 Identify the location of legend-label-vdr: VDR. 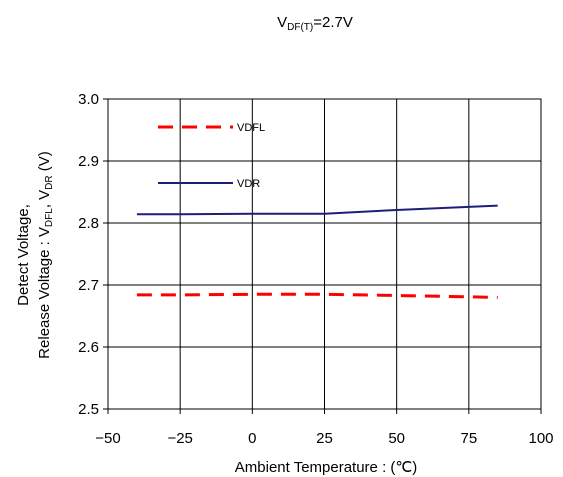
(248, 184).